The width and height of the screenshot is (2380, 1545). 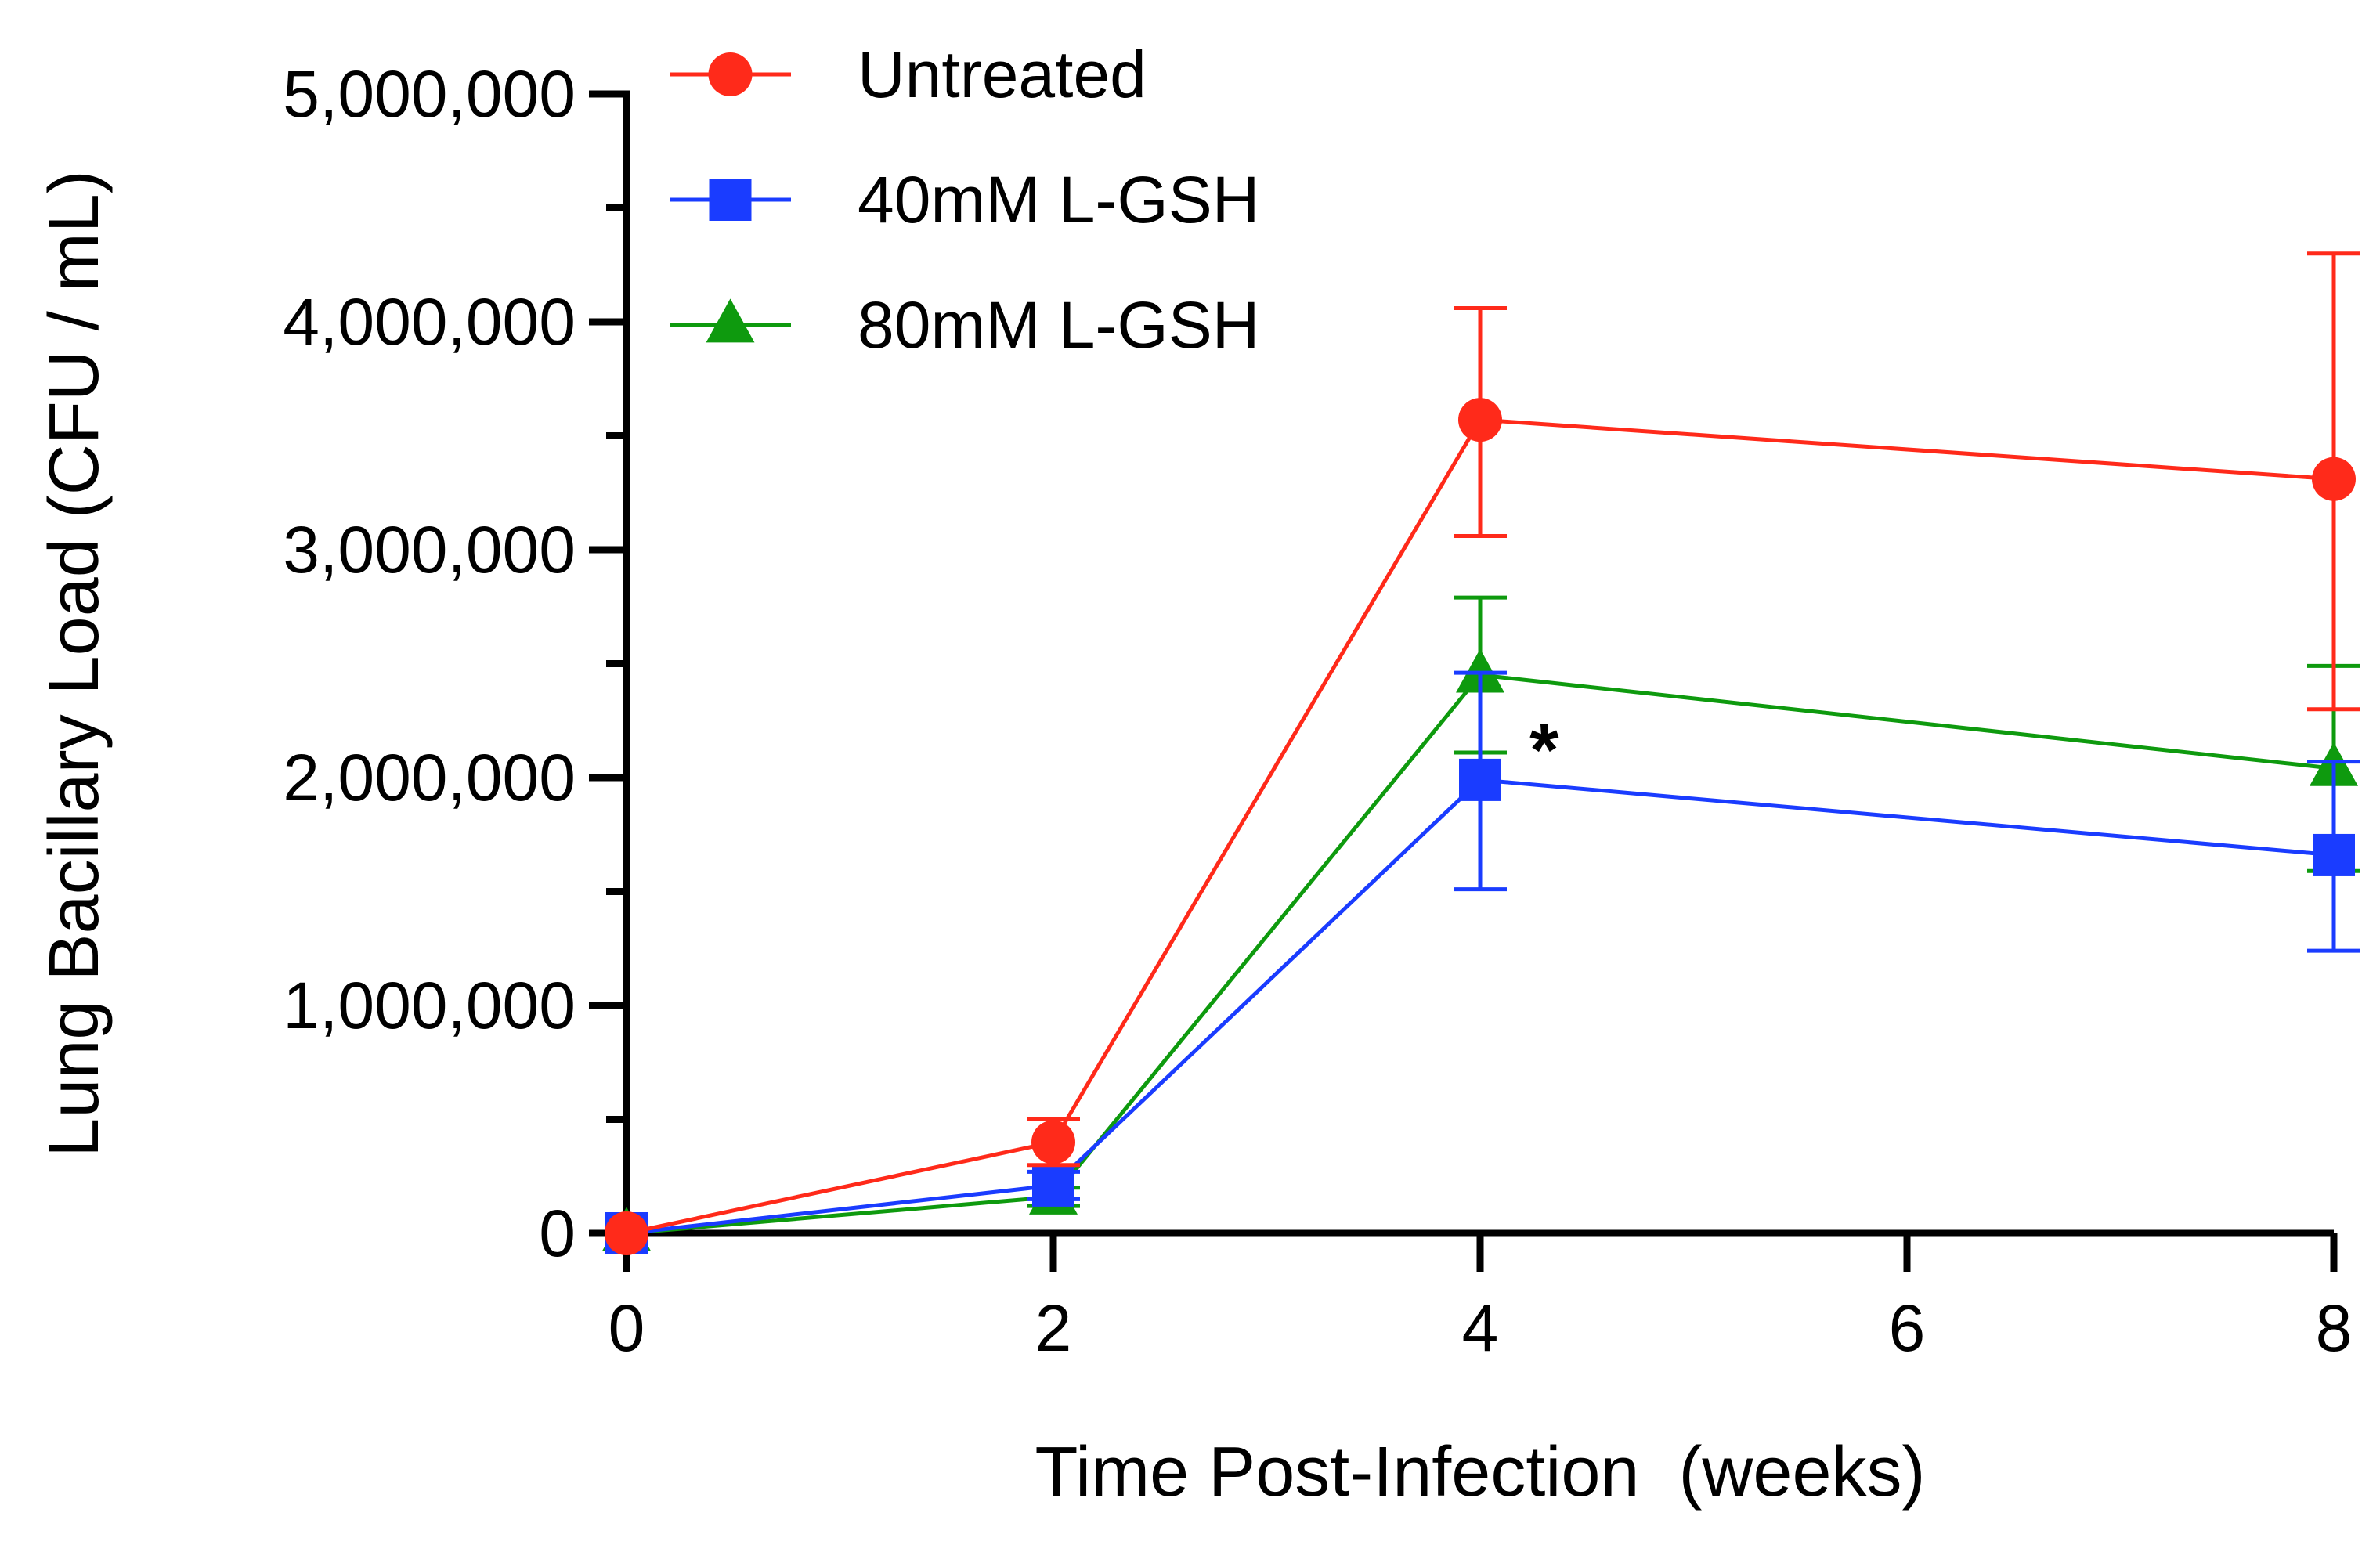 I want to click on legend-entry: 40mM L-GSH, so click(x=964, y=199).